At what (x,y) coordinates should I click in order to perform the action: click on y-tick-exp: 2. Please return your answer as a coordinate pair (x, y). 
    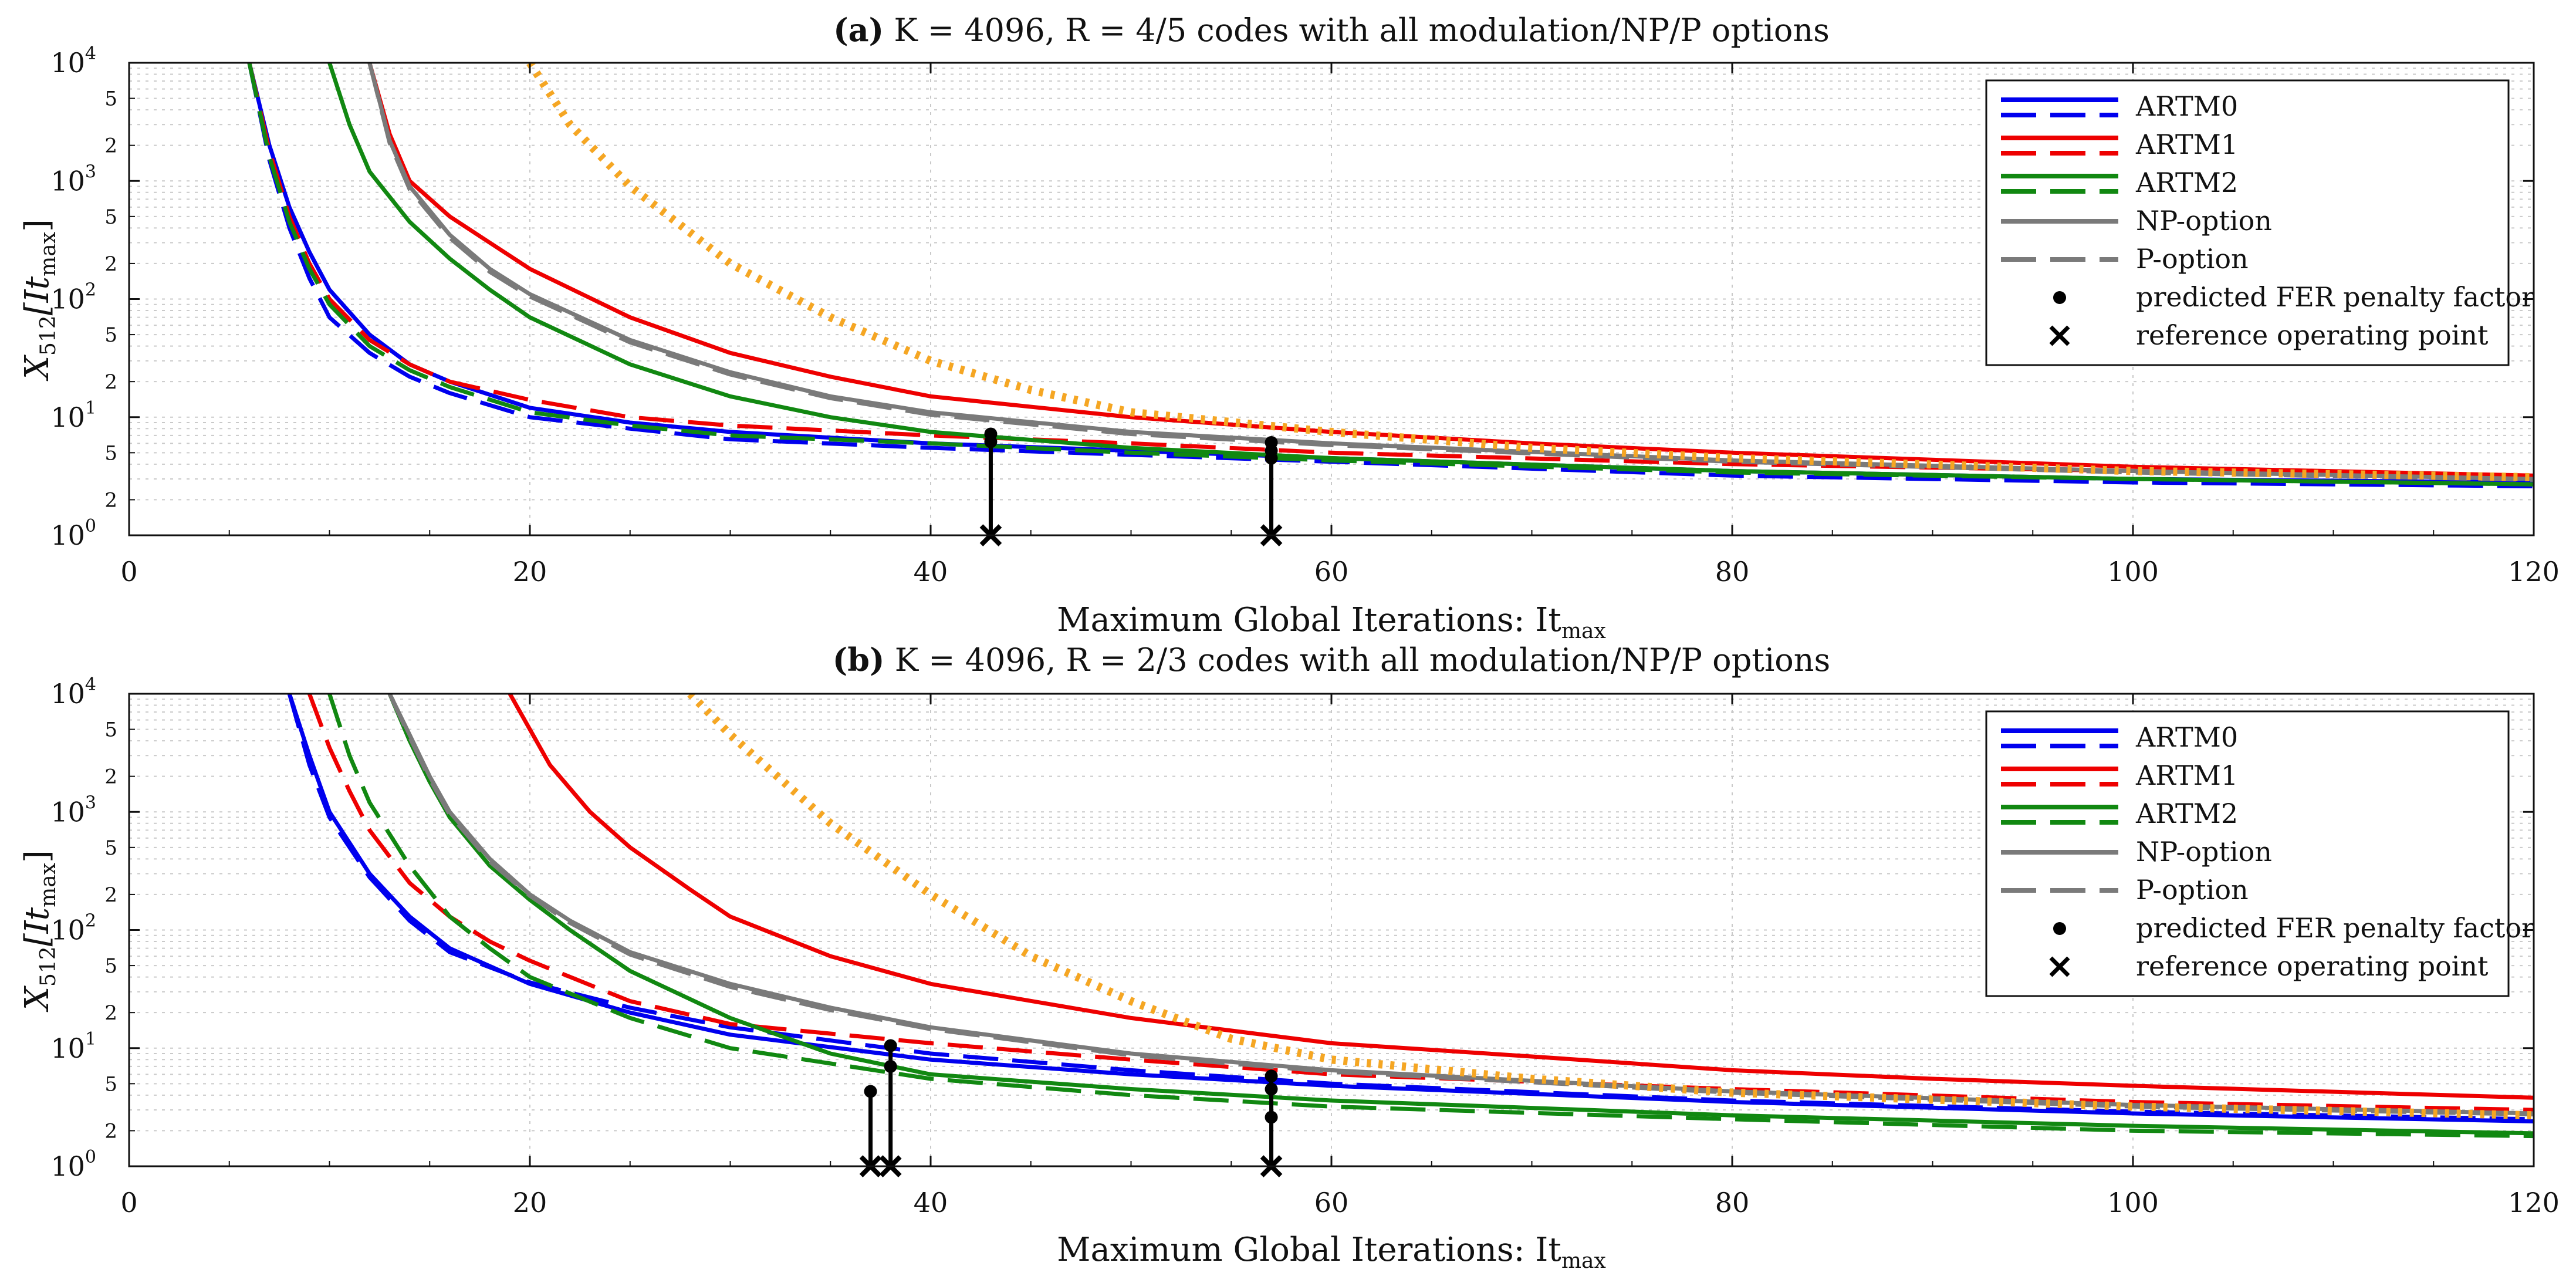
    Looking at the image, I should click on (90, 290).